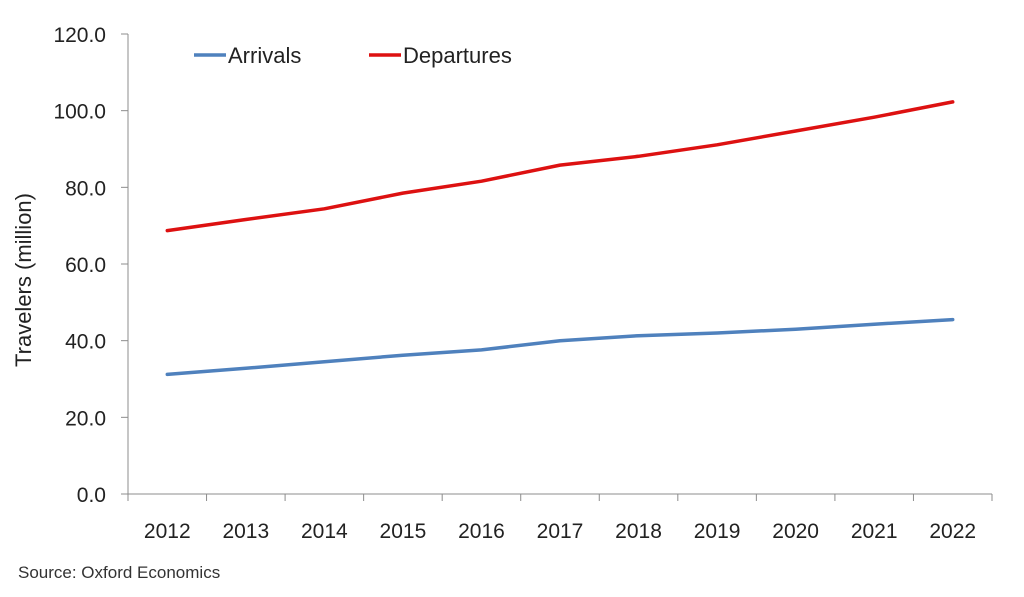 This screenshot has height=597, width=1024. I want to click on y-tick-labels: 0.0 20.0 40.0 60.0 80.0 100.0 120.0, so click(79, 265).